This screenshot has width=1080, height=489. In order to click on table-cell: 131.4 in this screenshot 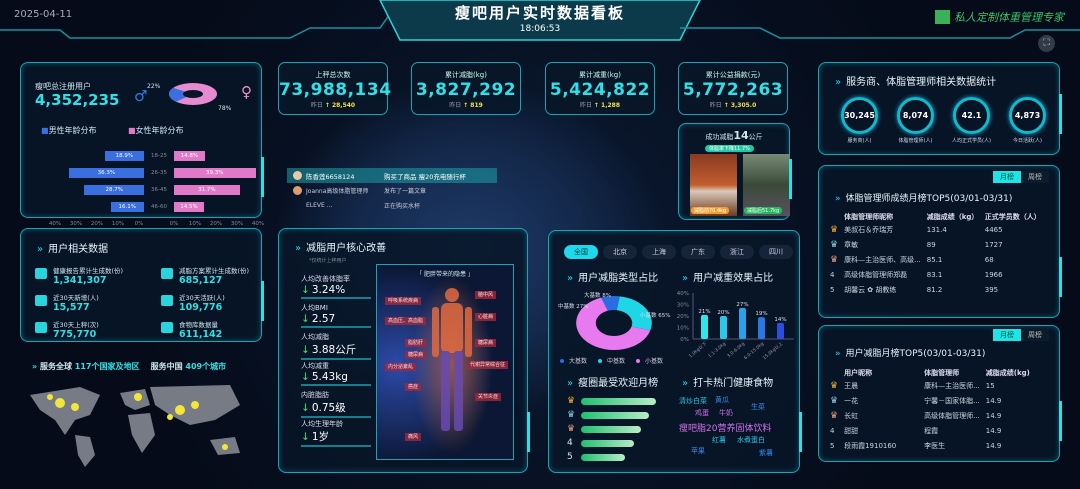, I will do `click(936, 229)`.